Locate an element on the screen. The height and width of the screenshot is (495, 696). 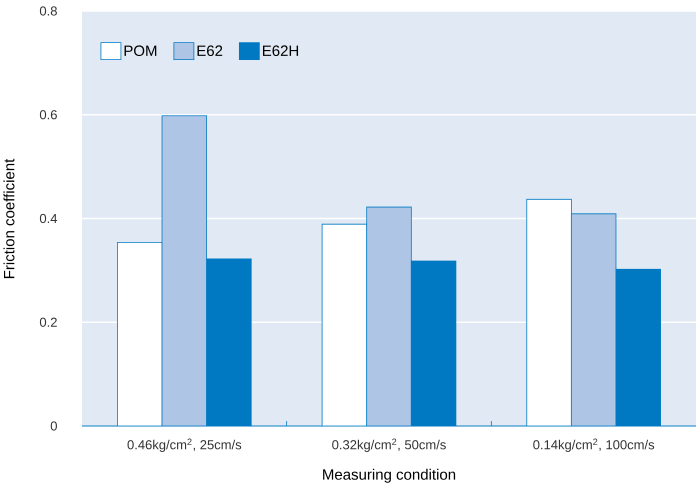
y-tick-label: 0.8 is located at coordinates (48, 11).